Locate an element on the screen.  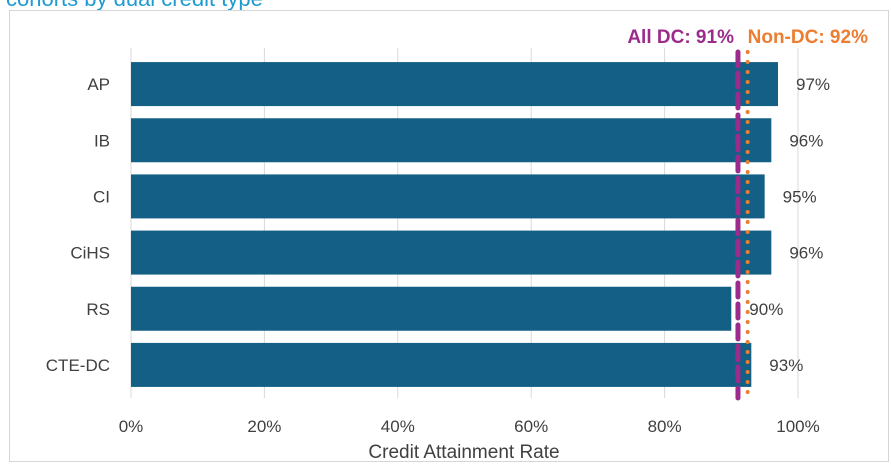
category-label: IB is located at coordinates (102, 140).